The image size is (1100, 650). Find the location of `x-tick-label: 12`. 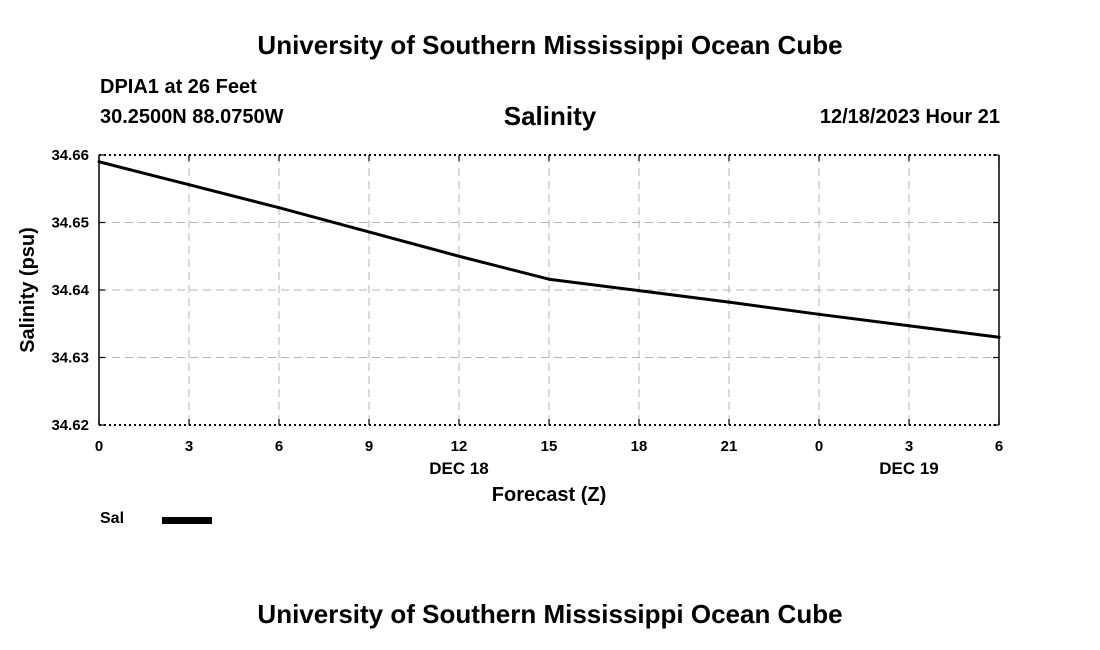

x-tick-label: 12 is located at coordinates (459, 446).